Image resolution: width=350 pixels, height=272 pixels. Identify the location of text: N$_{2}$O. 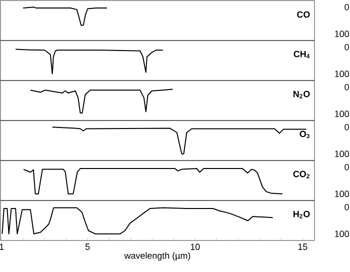
(301, 94).